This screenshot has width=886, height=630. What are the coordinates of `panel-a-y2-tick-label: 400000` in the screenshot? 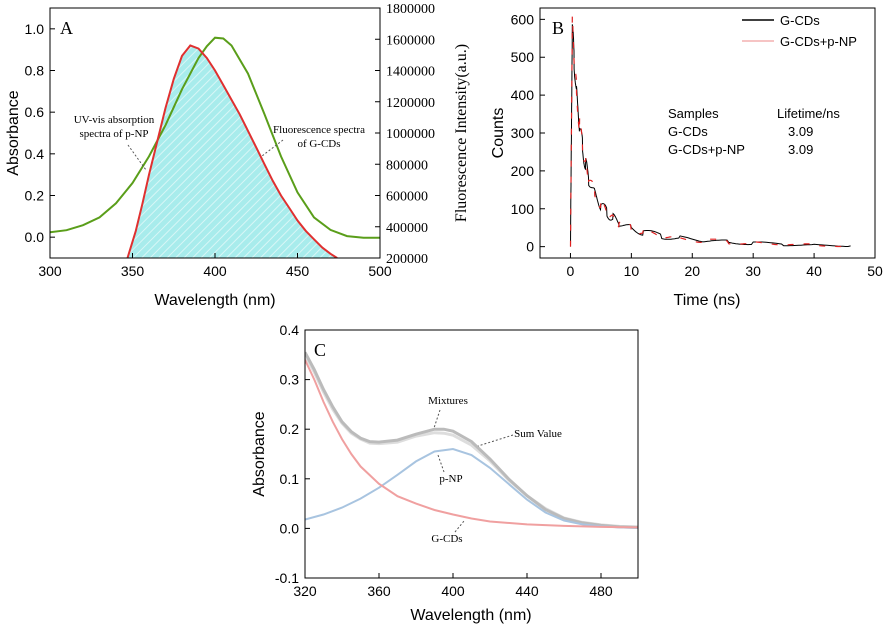 It's located at (407, 228).